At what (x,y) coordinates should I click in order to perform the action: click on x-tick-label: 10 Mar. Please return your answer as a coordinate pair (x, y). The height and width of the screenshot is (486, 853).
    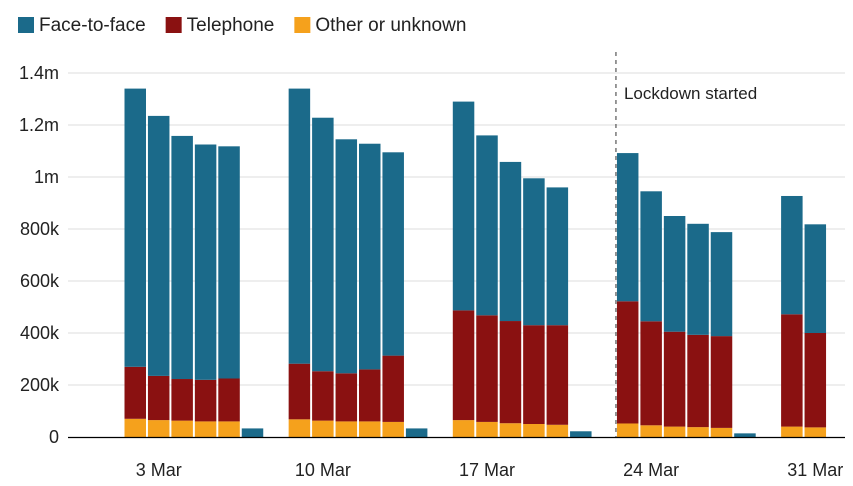
    Looking at the image, I should click on (323, 470).